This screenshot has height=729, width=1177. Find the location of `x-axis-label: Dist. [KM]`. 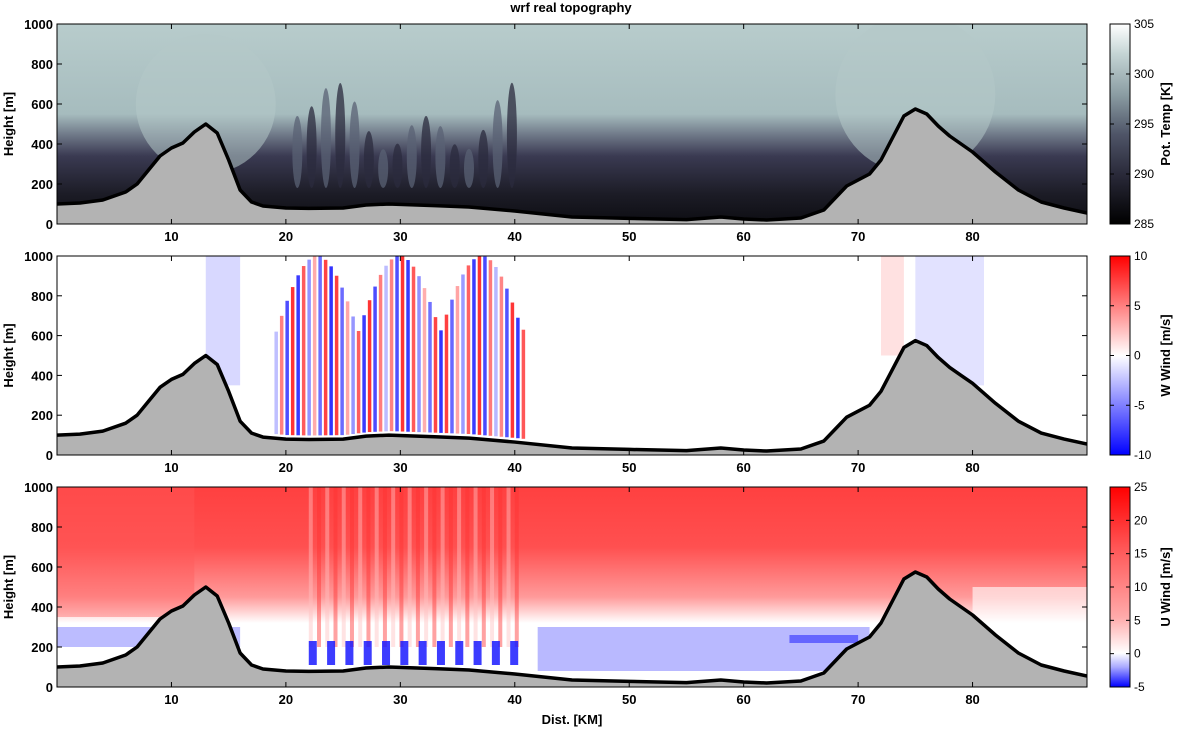

x-axis-label: Dist. [KM] is located at coordinates (572, 719).